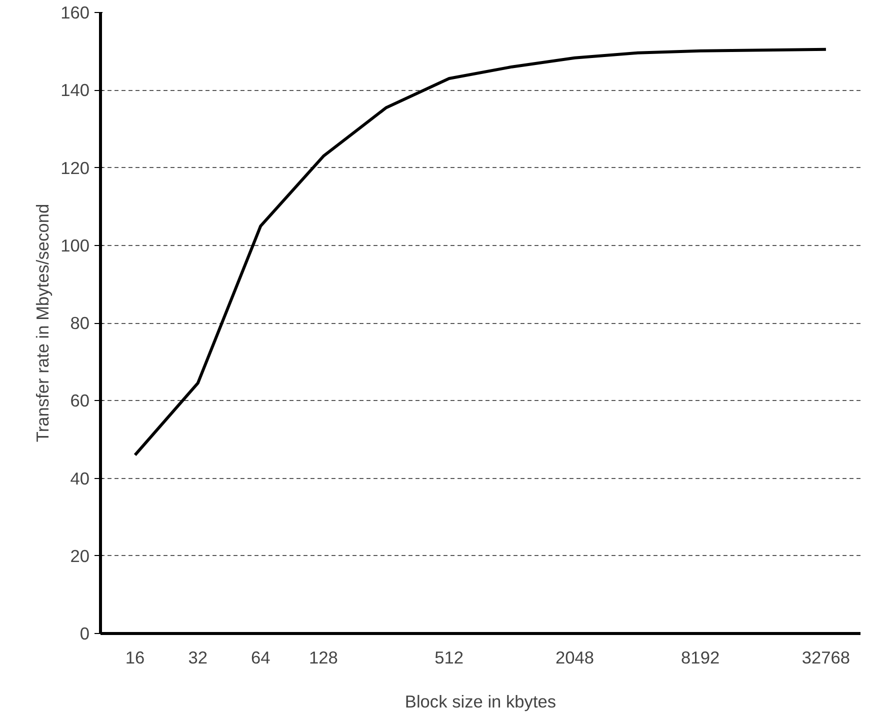  Describe the element at coordinates (700, 658) in the screenshot. I see `x-tick-label: 8192` at that location.